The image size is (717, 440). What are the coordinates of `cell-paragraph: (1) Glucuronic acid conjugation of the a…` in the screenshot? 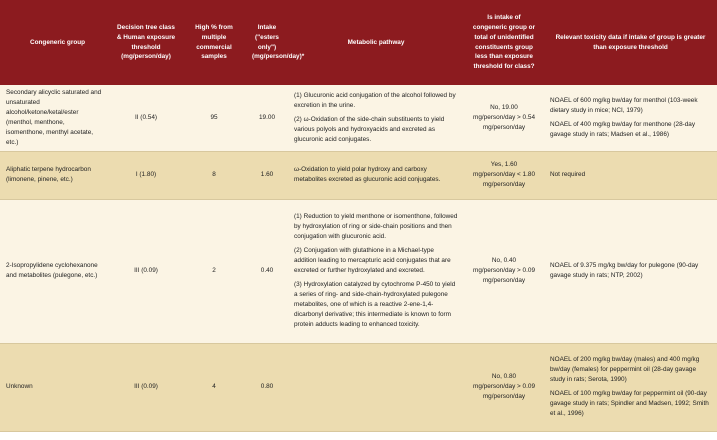 It's located at (375, 100).